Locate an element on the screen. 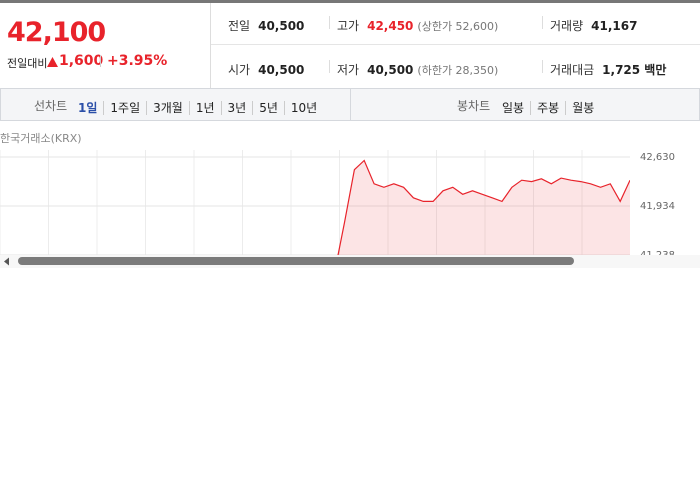 This screenshot has width=700, height=490. quote-panel: 42,100 전일대비 1,600 +3.95% is located at coordinates (105, 45).